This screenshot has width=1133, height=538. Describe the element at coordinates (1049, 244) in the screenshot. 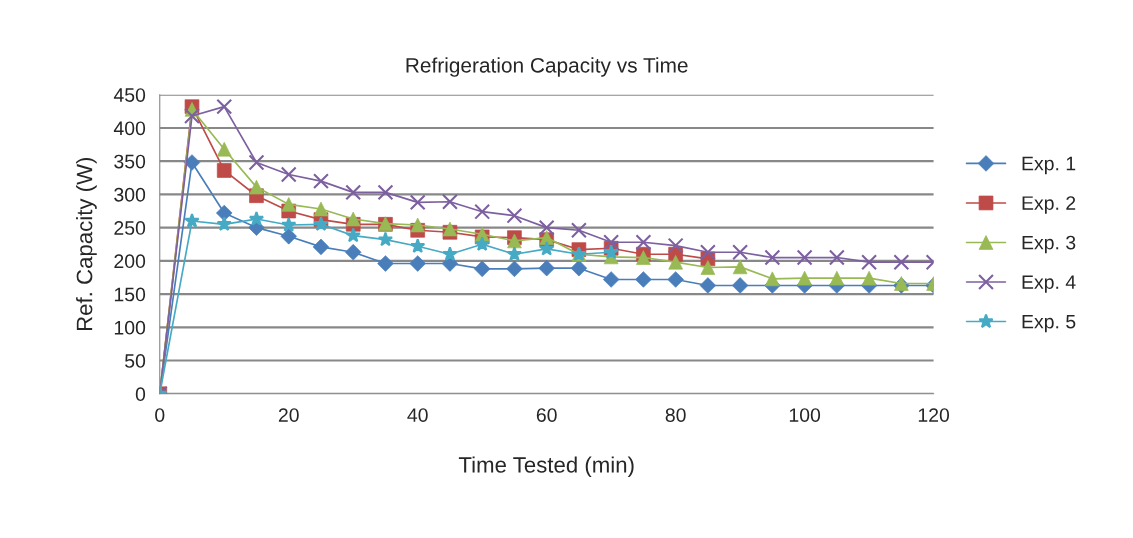

I see `legend-label: Exp. 3` at that location.